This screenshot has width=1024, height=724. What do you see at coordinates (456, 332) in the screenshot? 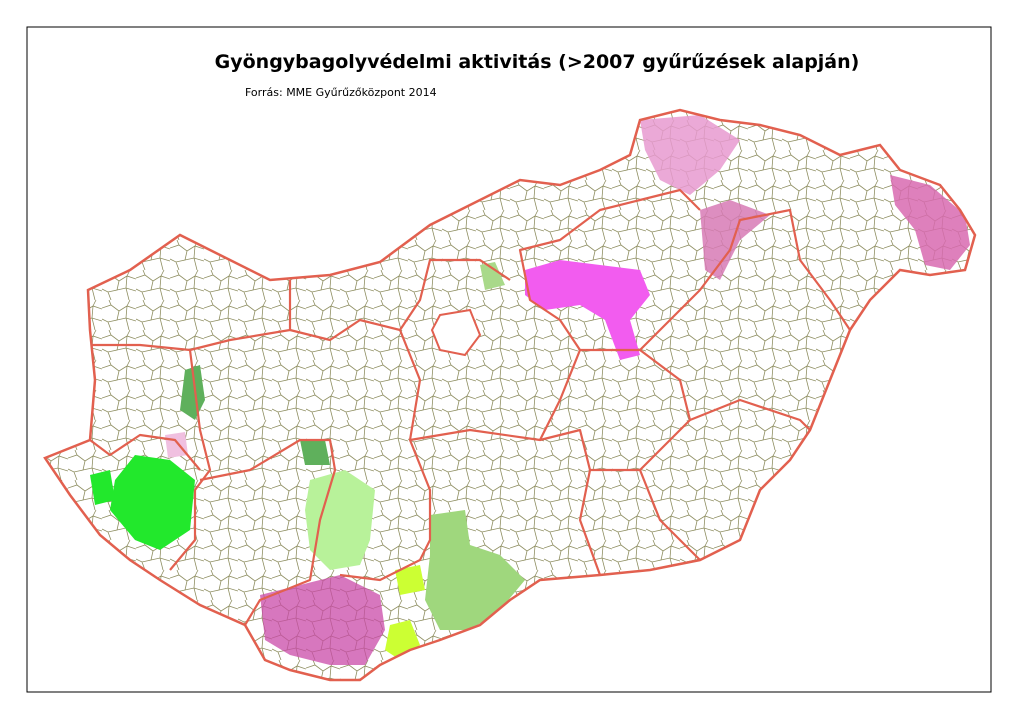
I see `budapest` at bounding box center [456, 332].